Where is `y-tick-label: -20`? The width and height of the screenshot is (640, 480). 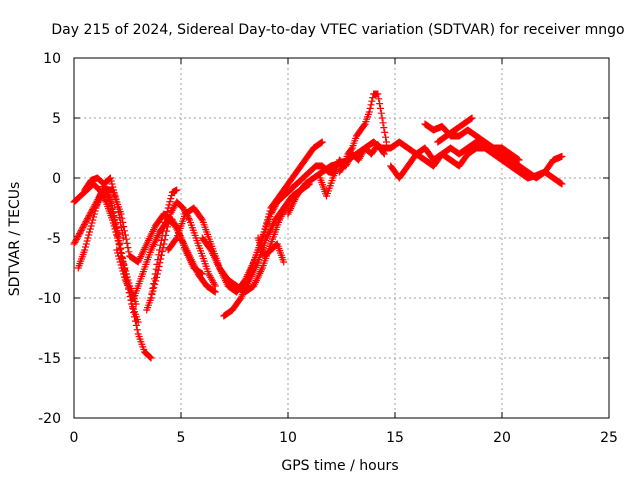
y-tick-label: -20 is located at coordinates (49, 419).